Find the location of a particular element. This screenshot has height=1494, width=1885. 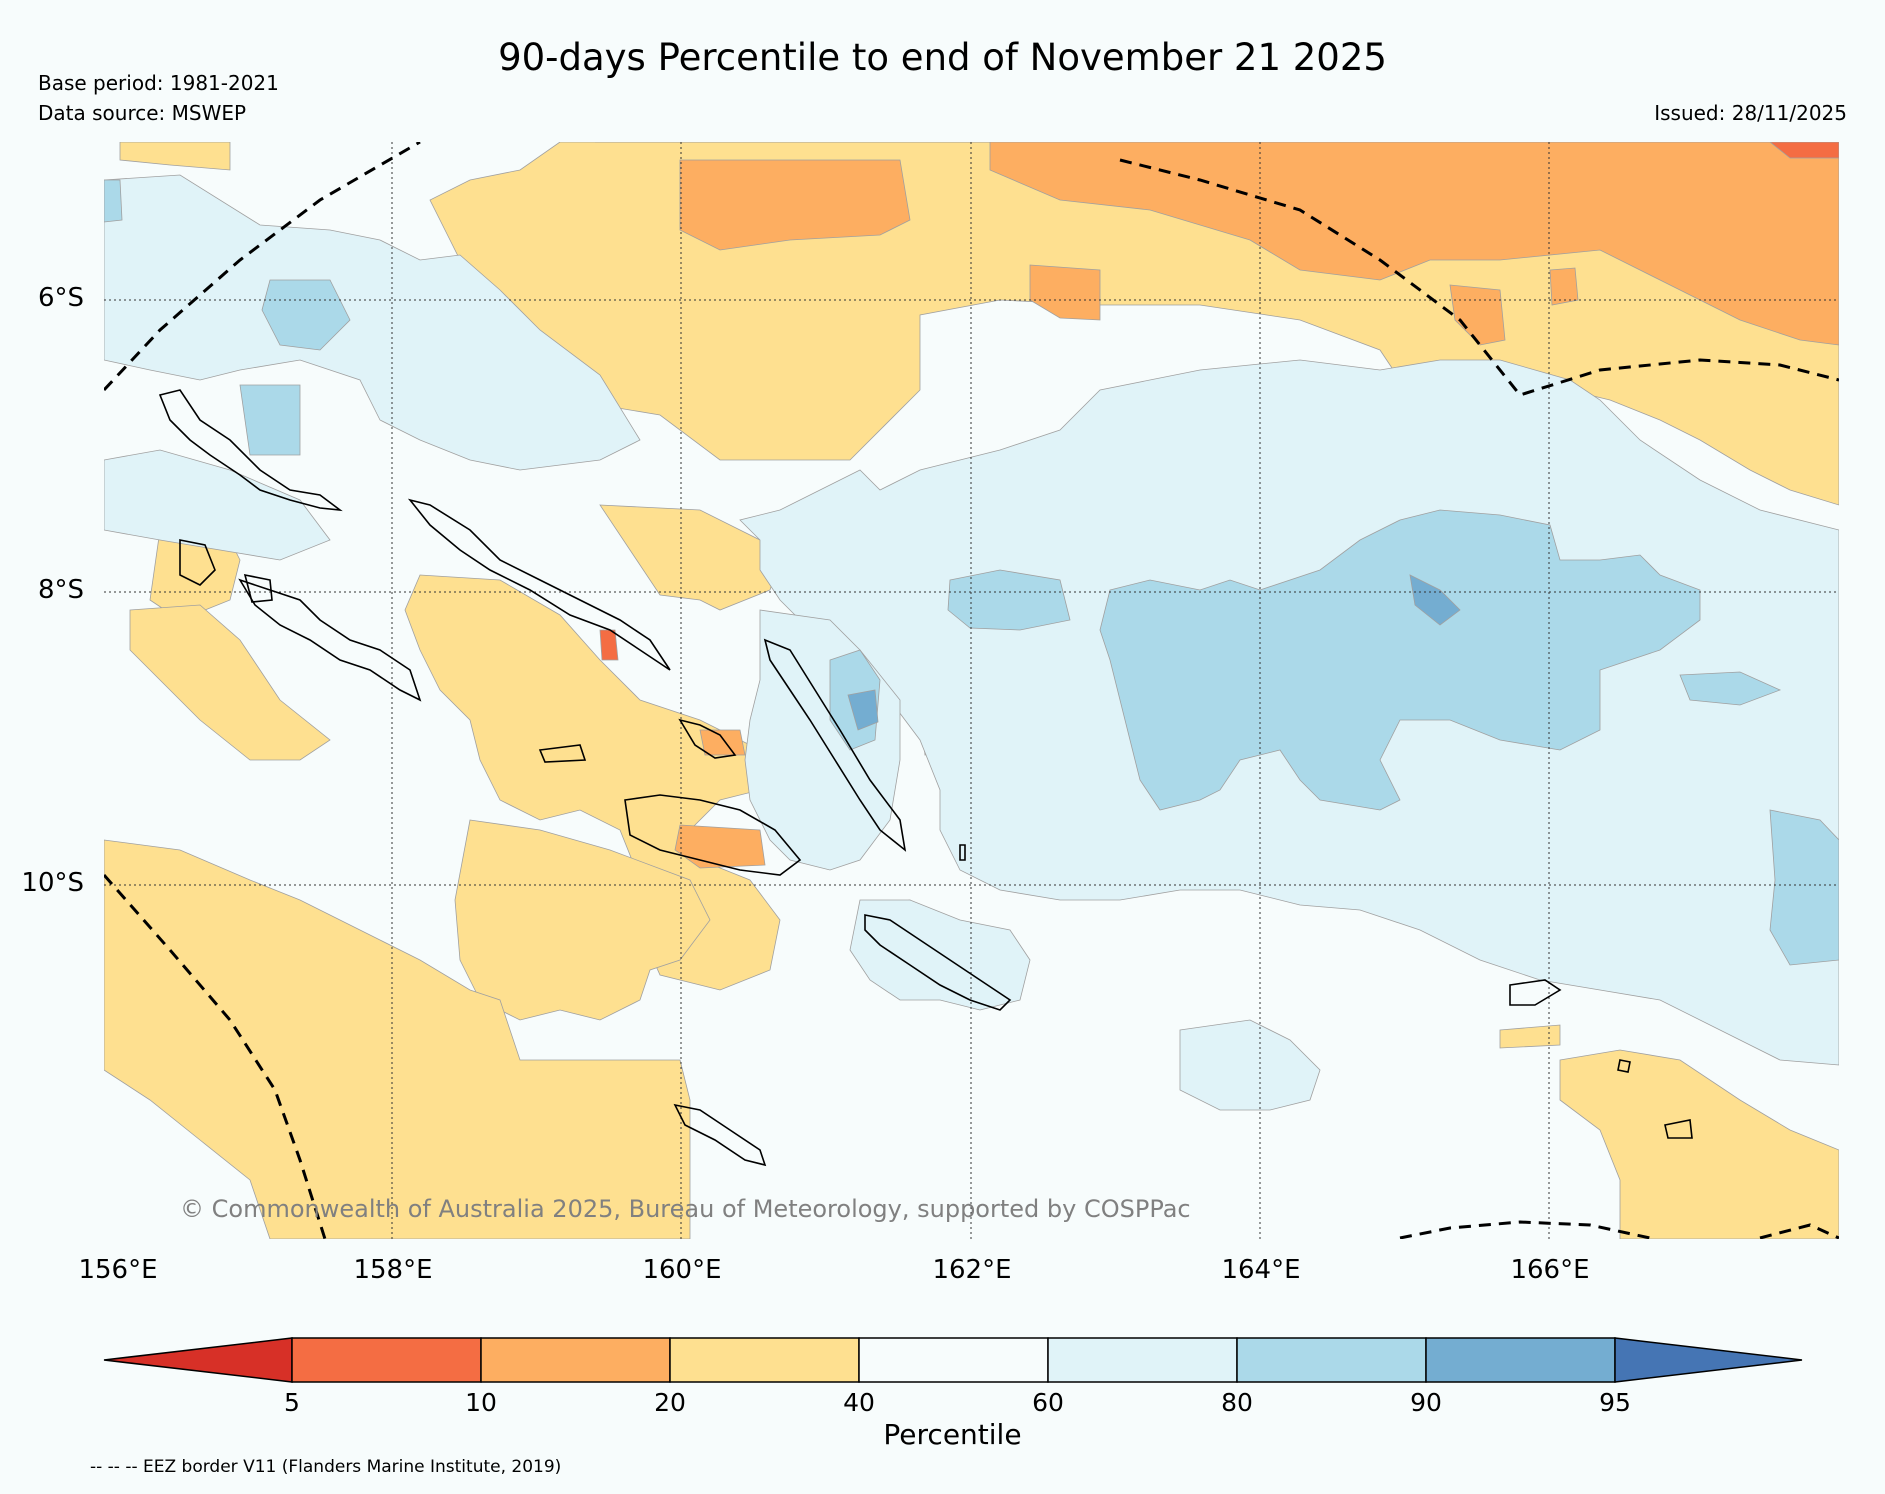

colorbar-tick: 95 is located at coordinates (1615, 1402).